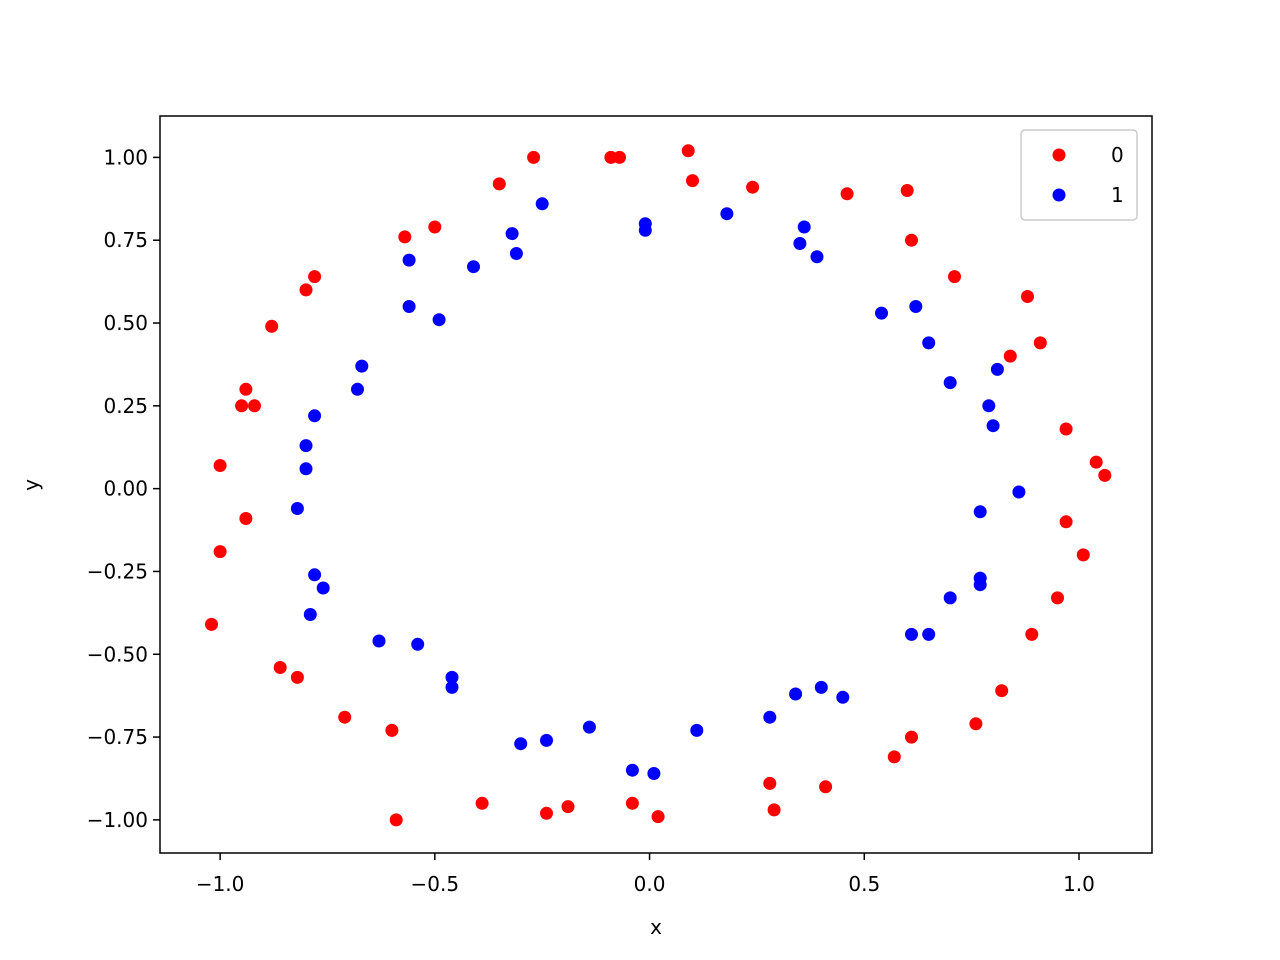  I want to click on x-tick-label: −1.0, so click(220, 884).